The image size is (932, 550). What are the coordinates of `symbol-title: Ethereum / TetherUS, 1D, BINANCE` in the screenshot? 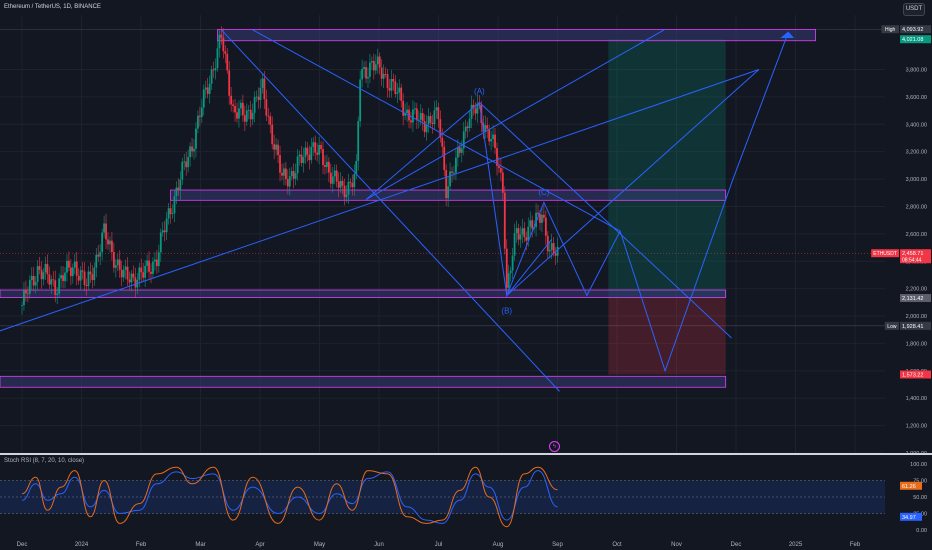 It's located at (52, 7).